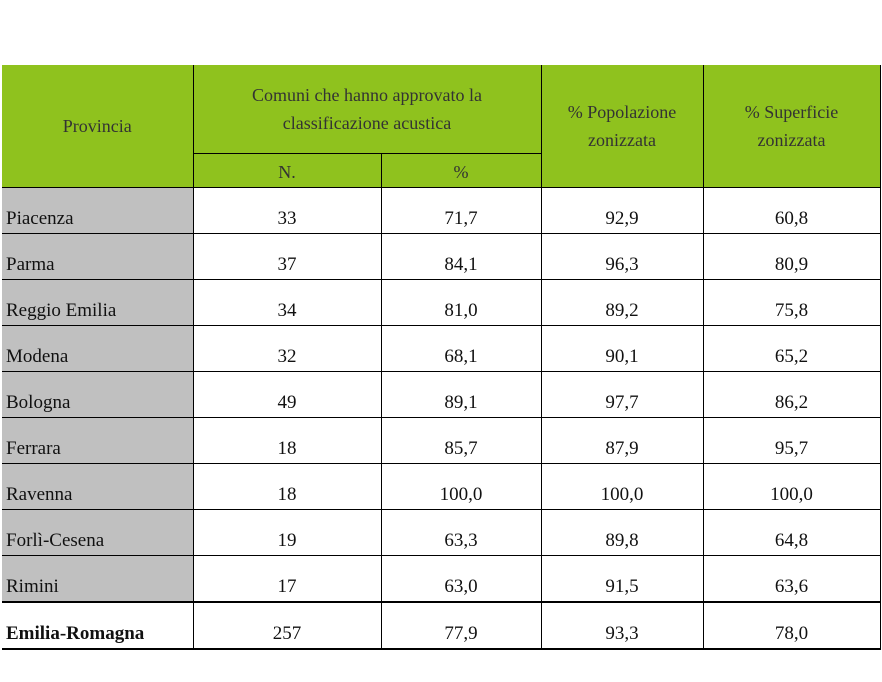  Describe the element at coordinates (461, 440) in the screenshot. I see `value-cell: 85,7` at that location.